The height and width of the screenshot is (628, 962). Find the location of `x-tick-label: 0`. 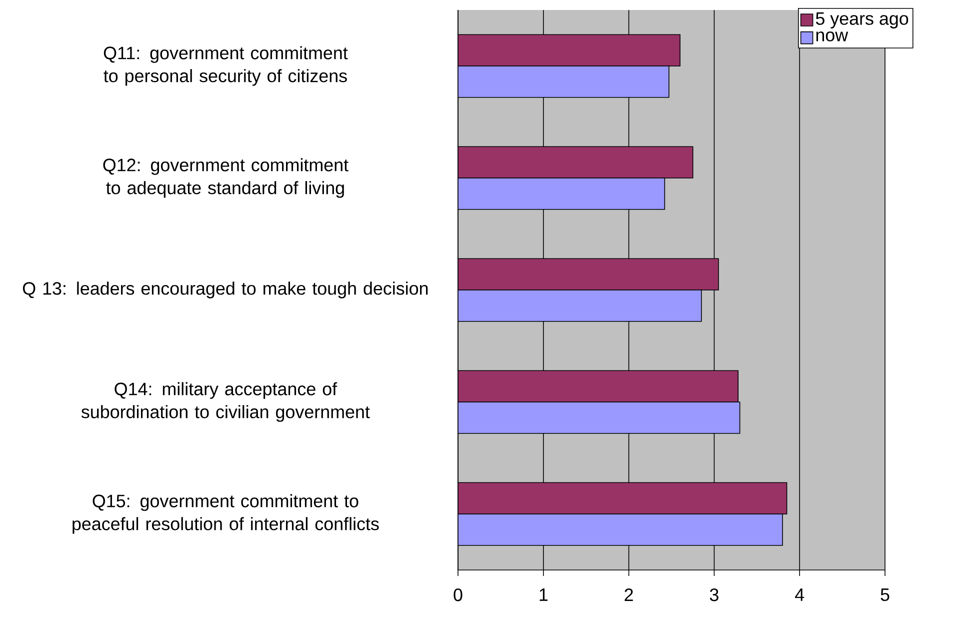

x-tick-label: 0 is located at coordinates (458, 595).